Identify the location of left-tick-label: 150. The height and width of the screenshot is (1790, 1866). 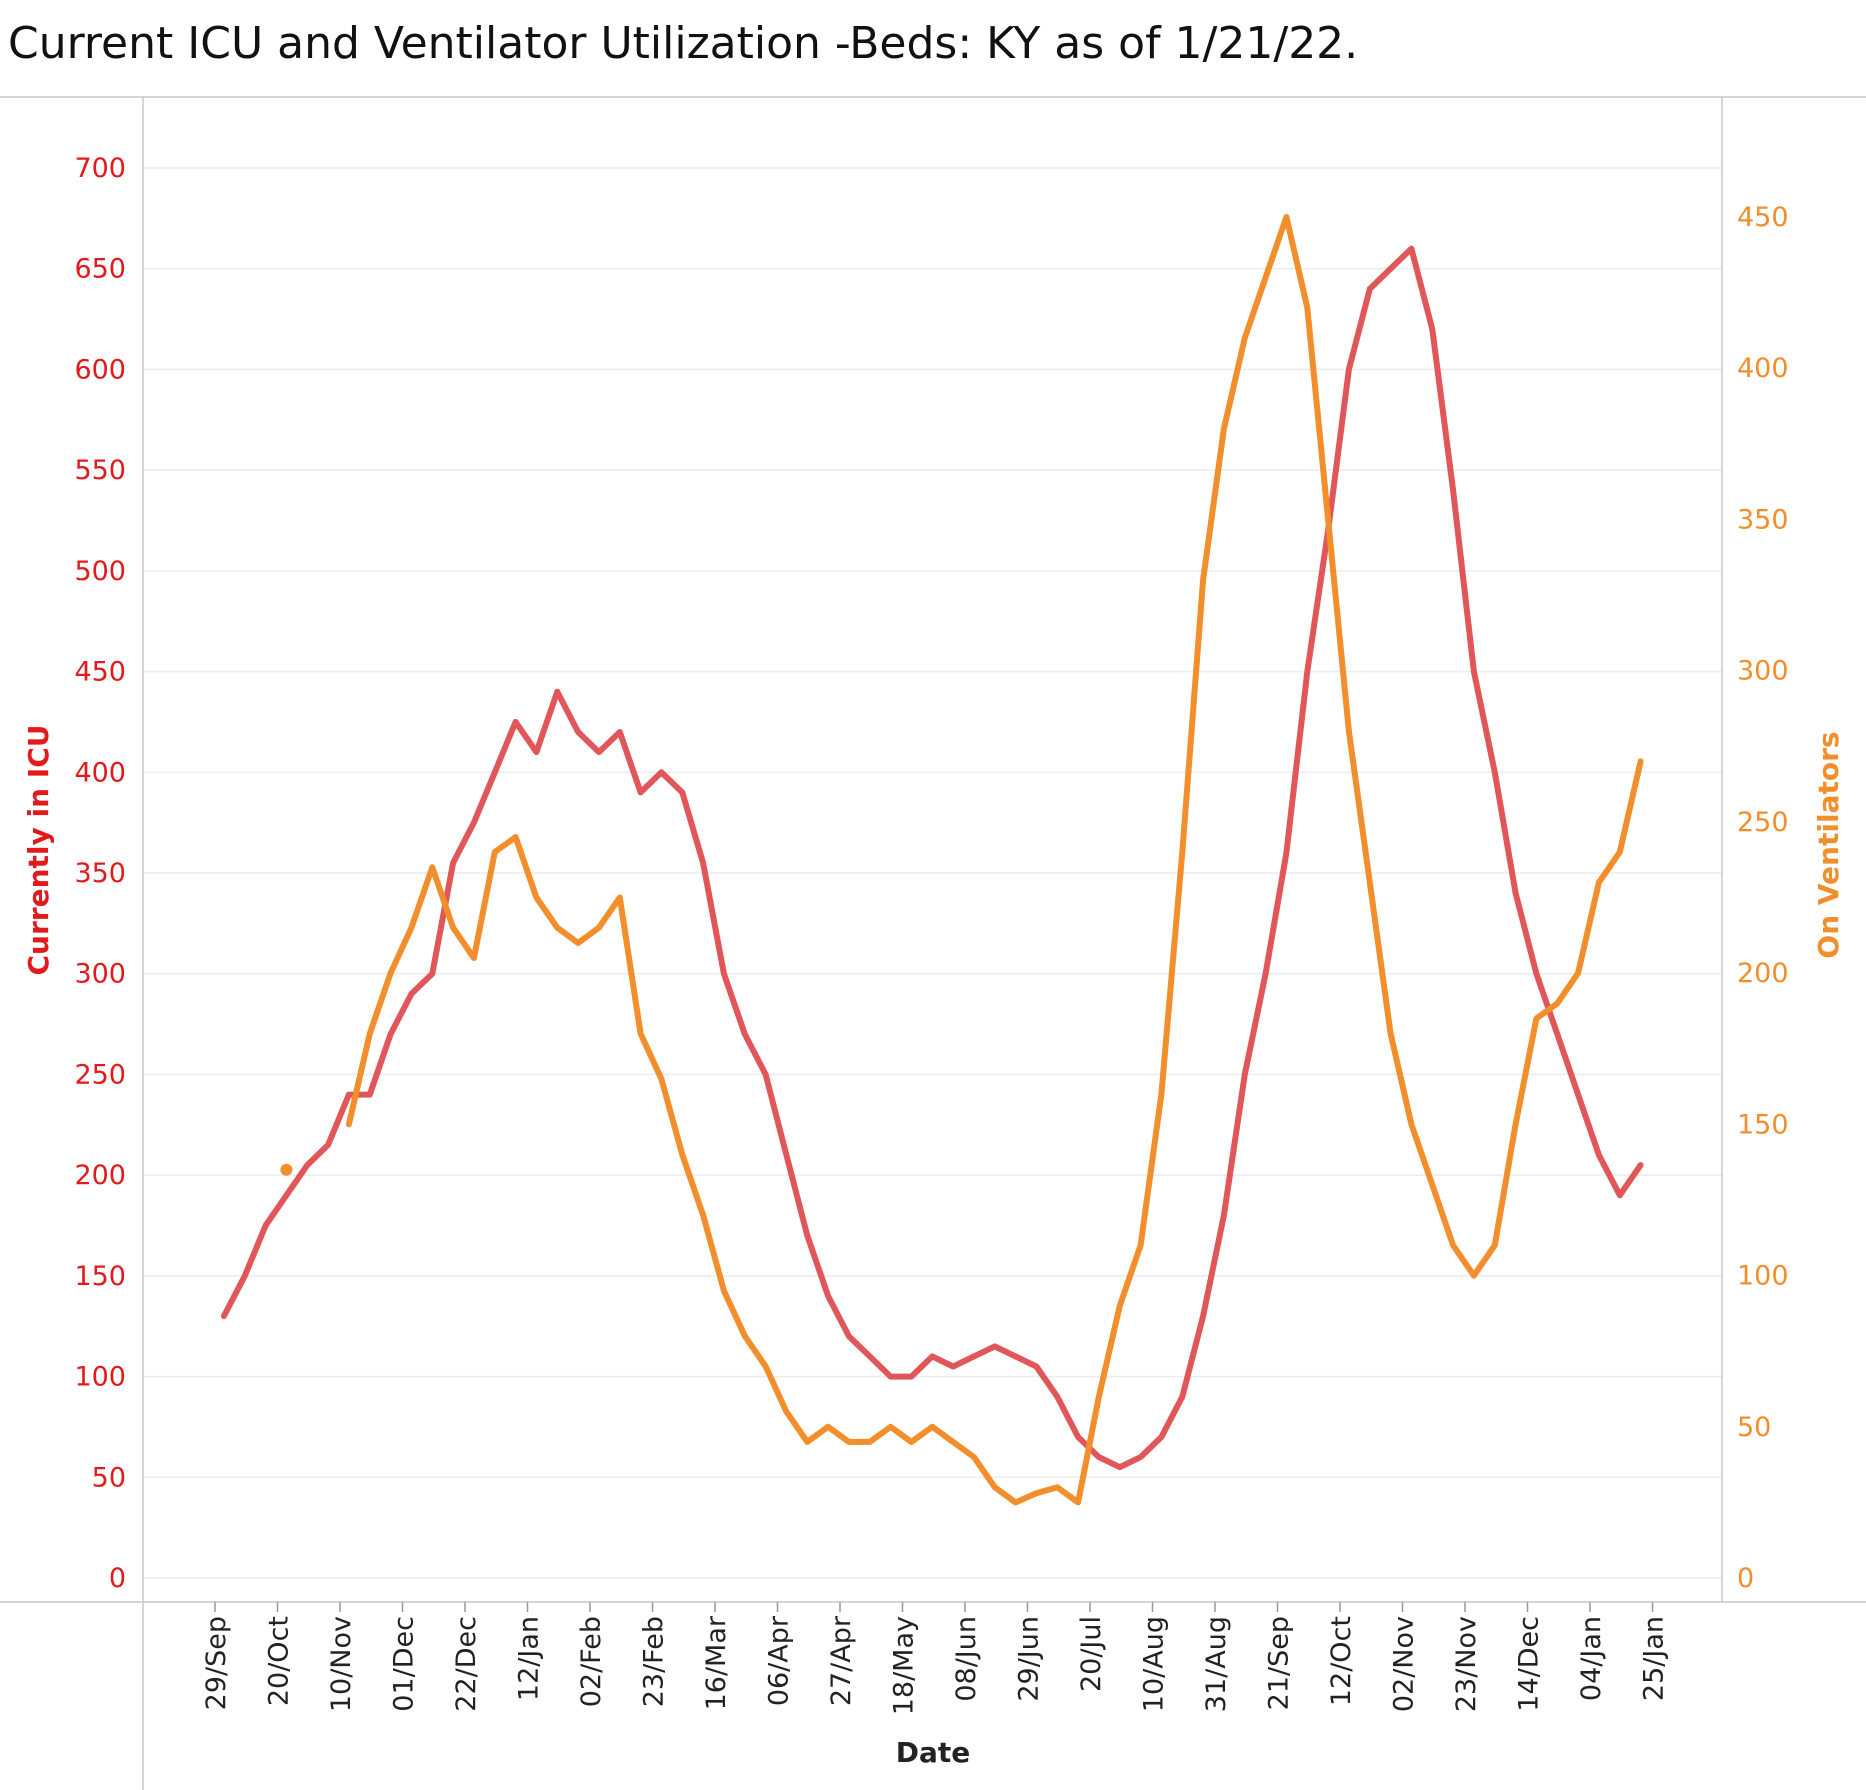
(100, 1276).